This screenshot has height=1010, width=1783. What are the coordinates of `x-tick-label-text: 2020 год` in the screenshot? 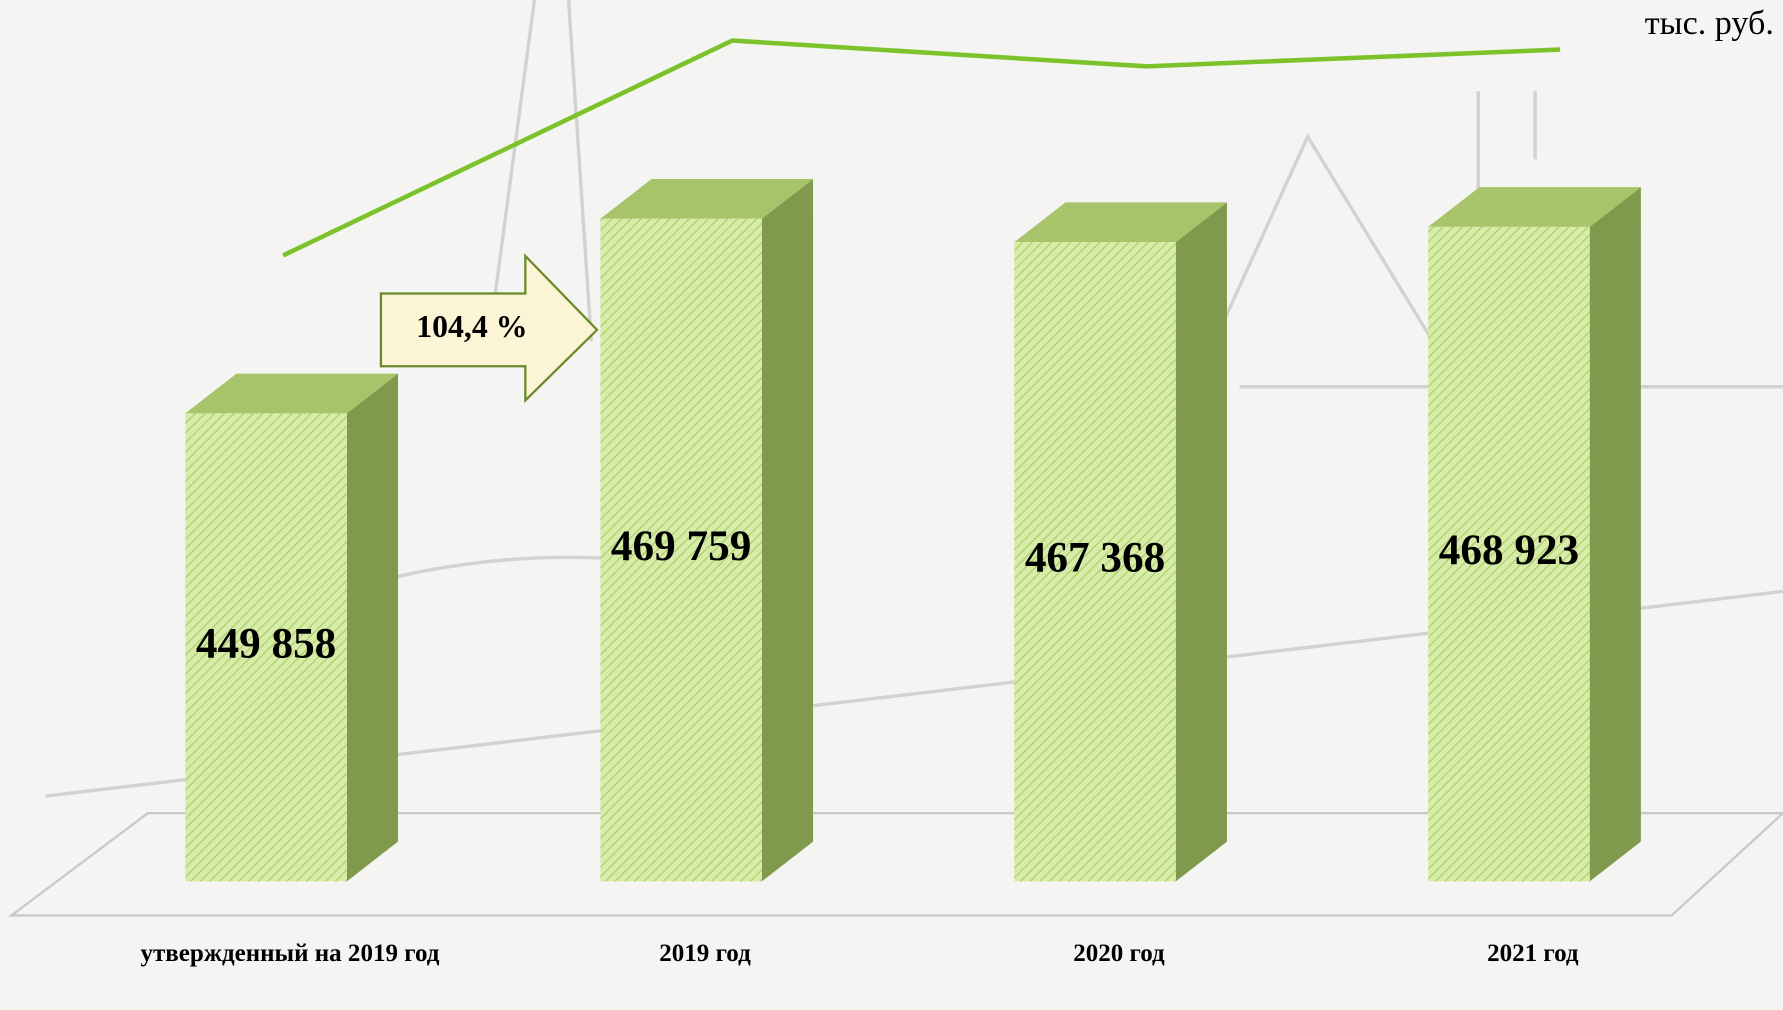 It's located at (1119, 952).